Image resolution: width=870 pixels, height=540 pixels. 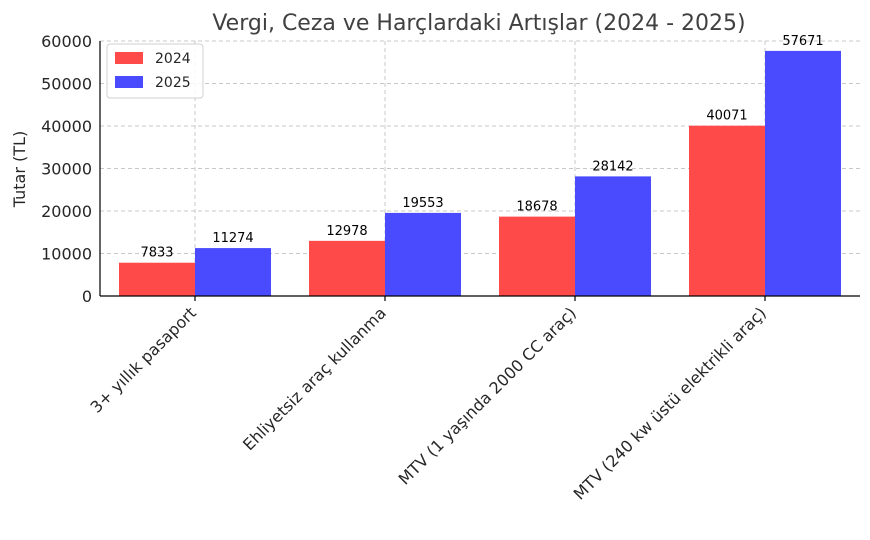 I want to click on data-label: 40071, so click(x=726, y=116).